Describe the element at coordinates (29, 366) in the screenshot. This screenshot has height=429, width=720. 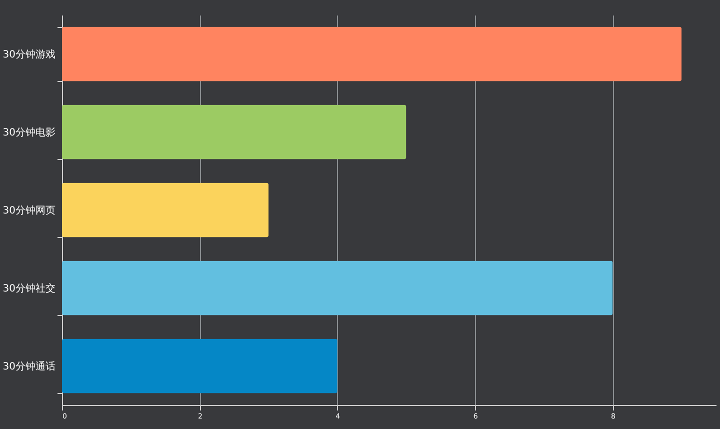
I see `y-tick-label: 30分钟通话` at that location.